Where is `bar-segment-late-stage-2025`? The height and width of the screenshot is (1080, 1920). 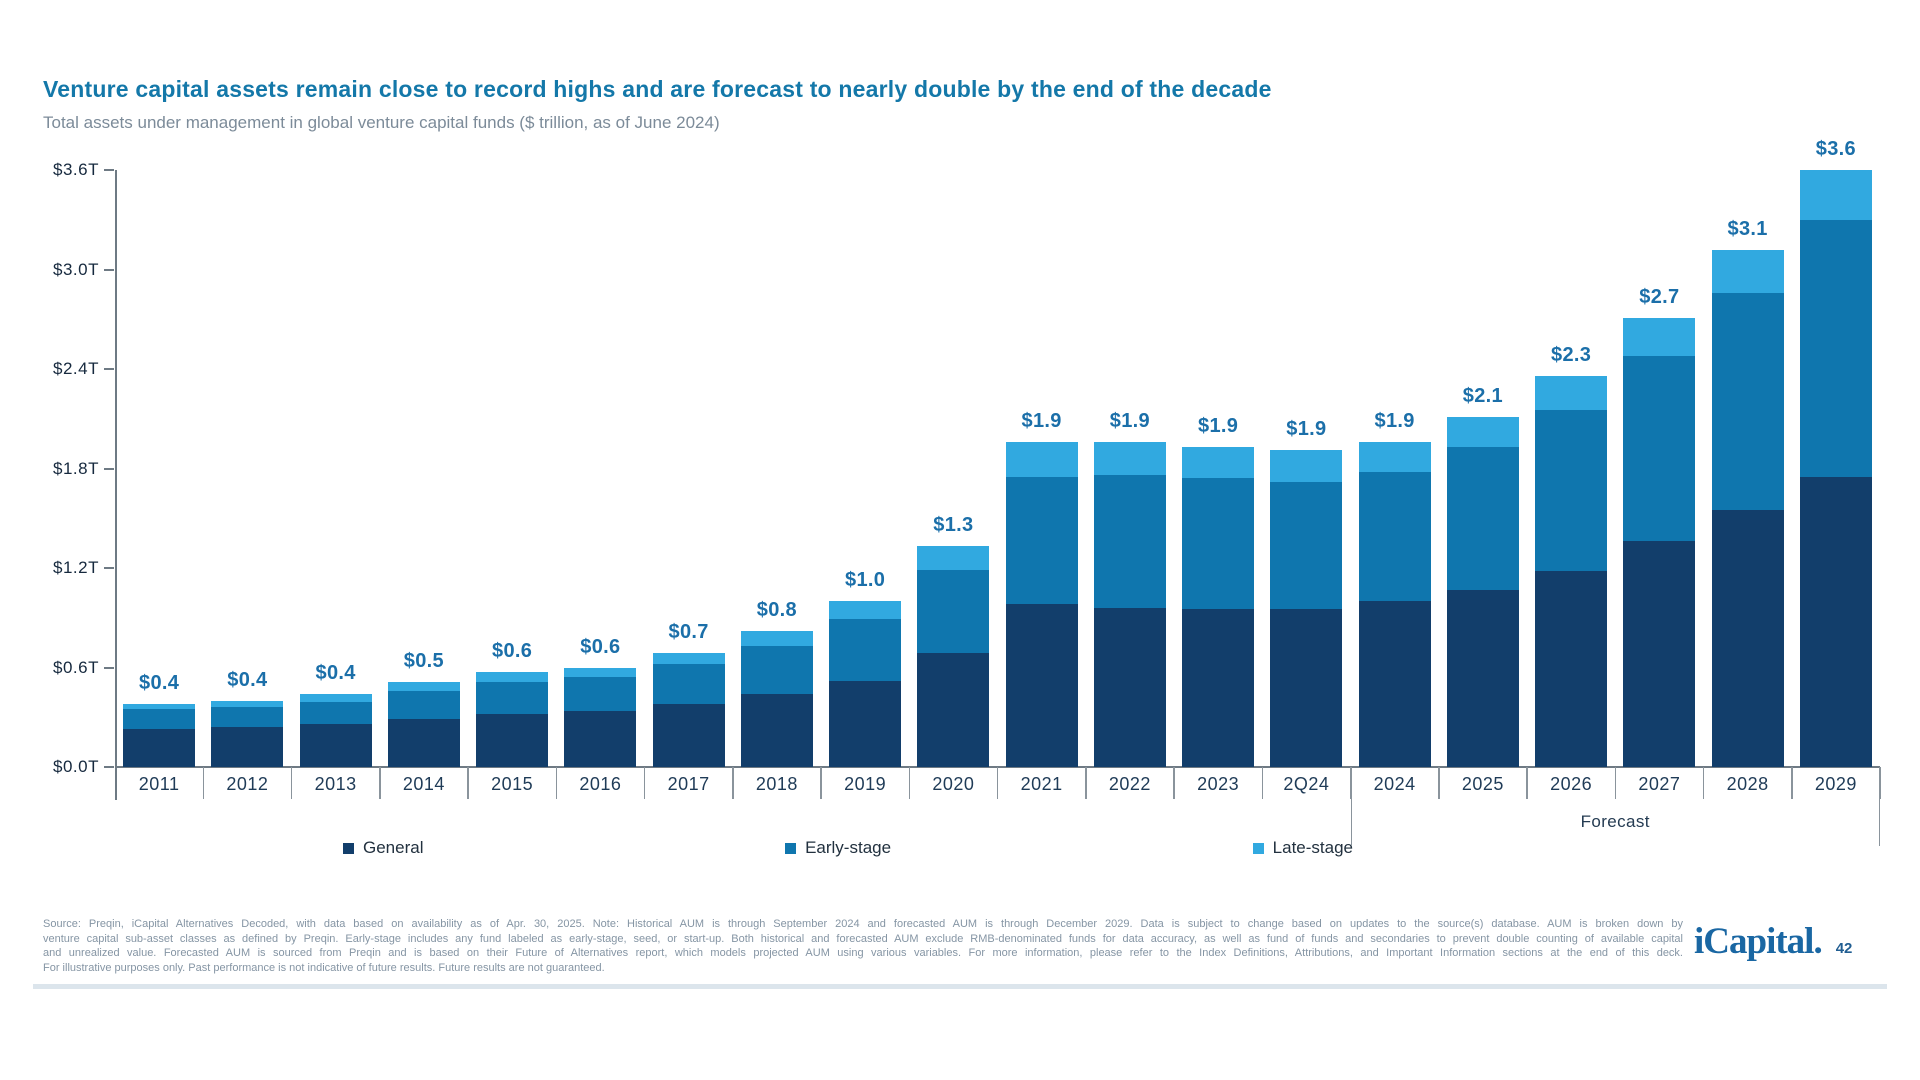
bar-segment-late-stage-2025 is located at coordinates (1482, 432).